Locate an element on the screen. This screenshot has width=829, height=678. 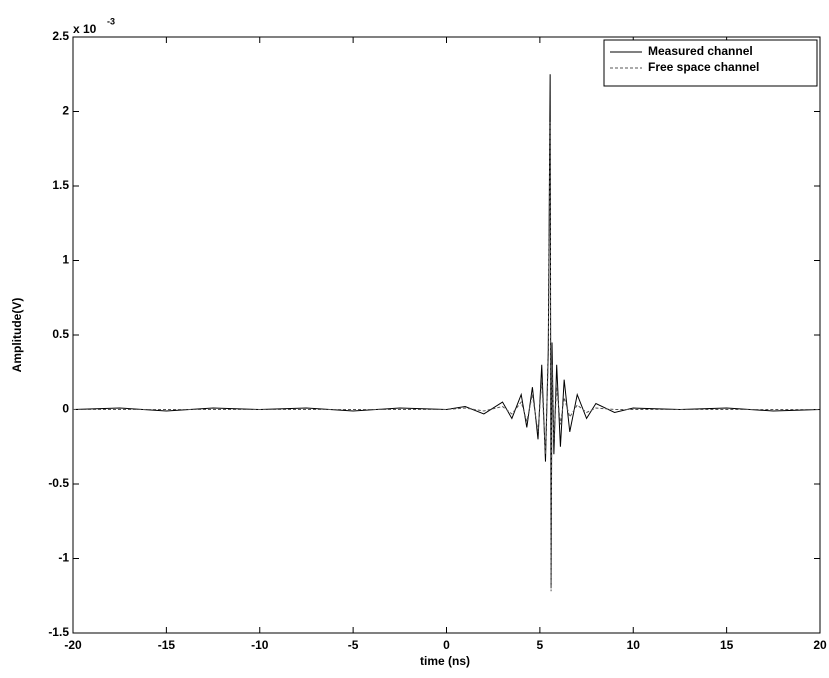
legend-box is located at coordinates (710, 63).